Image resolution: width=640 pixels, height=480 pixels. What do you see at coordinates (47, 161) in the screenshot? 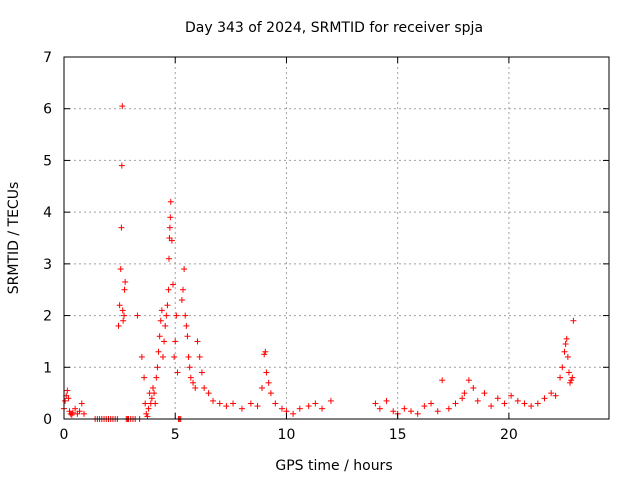
I see `y-tick-label: 5` at bounding box center [47, 161].